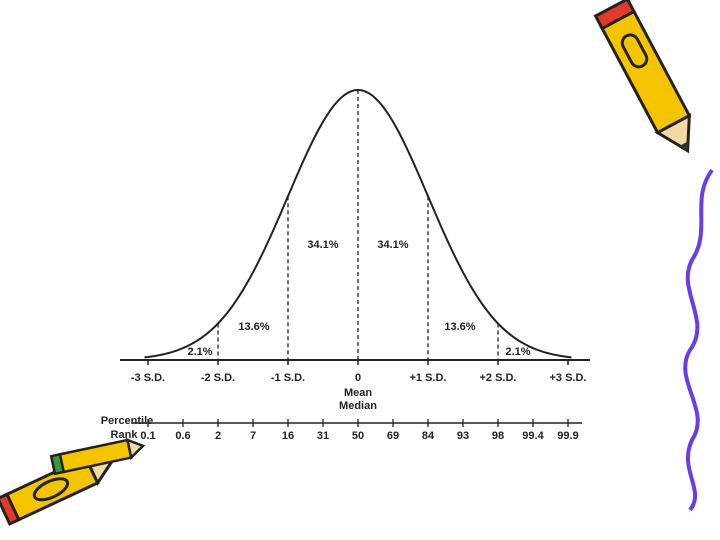 Image resolution: width=720 pixels, height=540 pixels. What do you see at coordinates (358, 393) in the screenshot?
I see `center-label: Mean` at bounding box center [358, 393].